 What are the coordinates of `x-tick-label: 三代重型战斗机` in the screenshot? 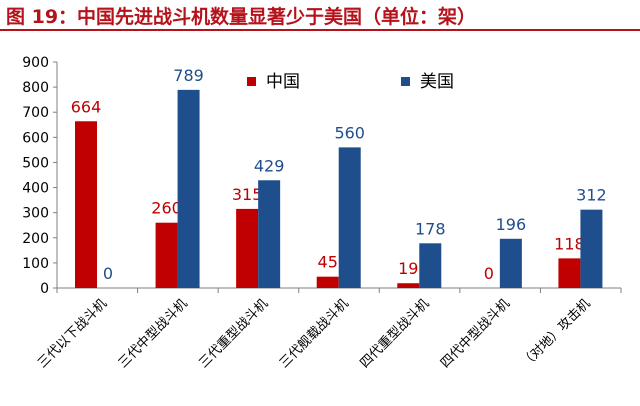 It's located at (234, 334).